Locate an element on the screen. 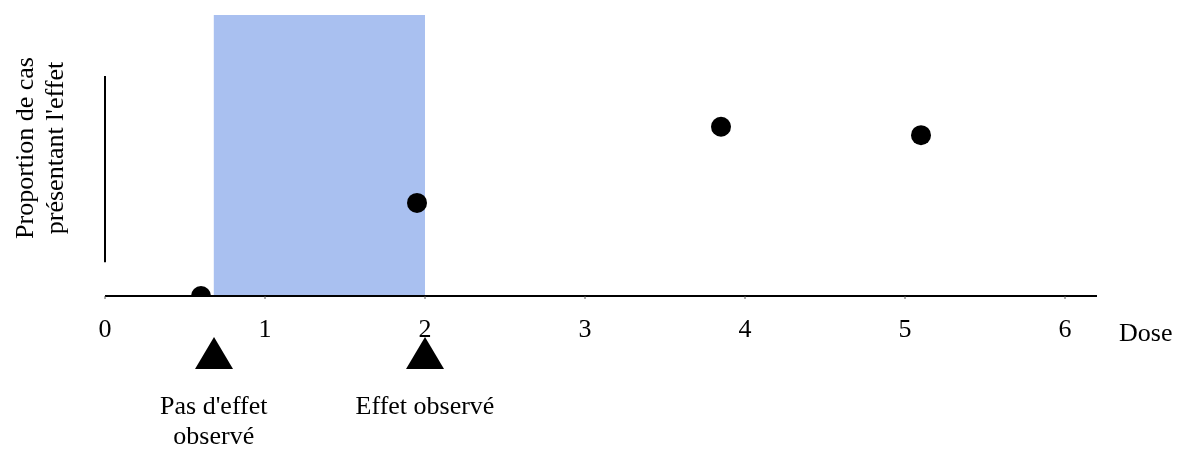  x-tick-label: 5 is located at coordinates (905, 329).